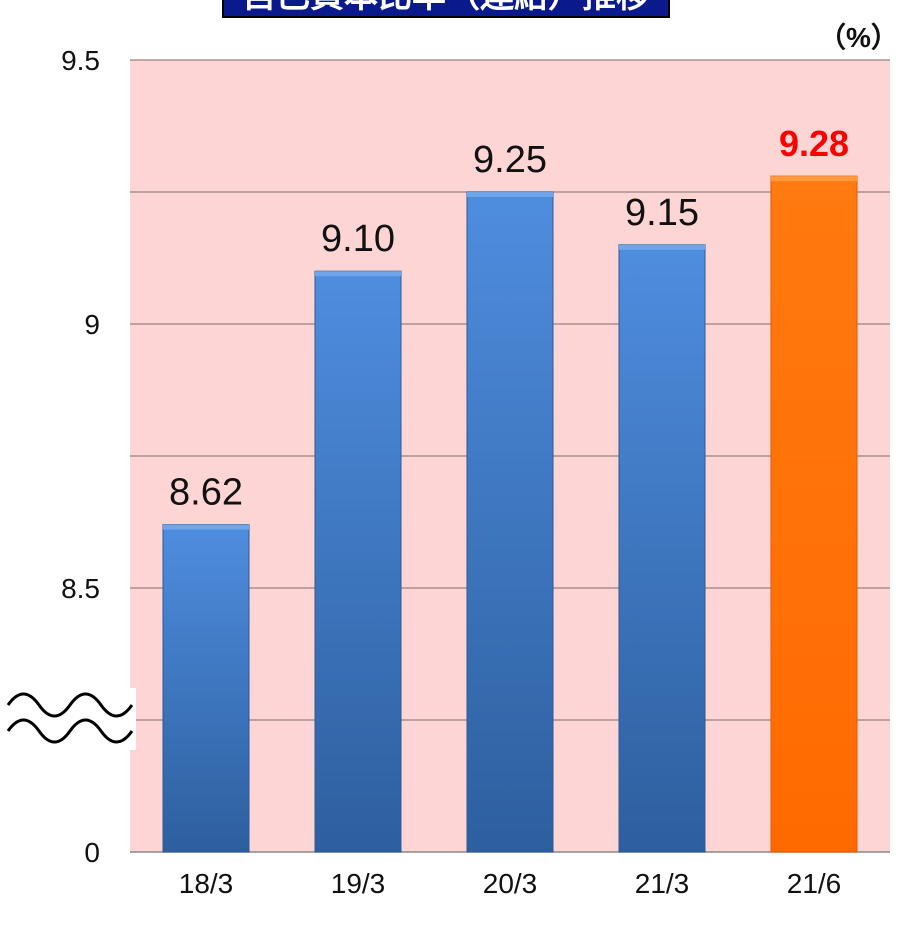 The width and height of the screenshot is (908, 925). Describe the element at coordinates (858, 37) in the screenshot. I see `unit-label: （%）` at that location.